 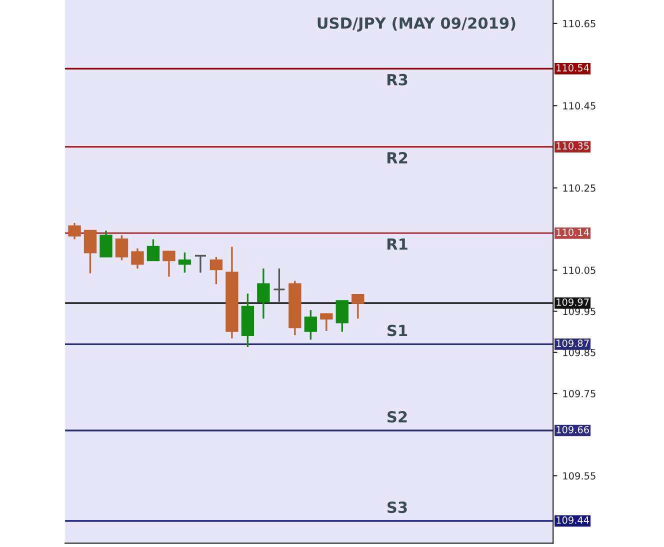 What do you see at coordinates (397, 80) in the screenshot?
I see `ref-line-label: R3` at bounding box center [397, 80].